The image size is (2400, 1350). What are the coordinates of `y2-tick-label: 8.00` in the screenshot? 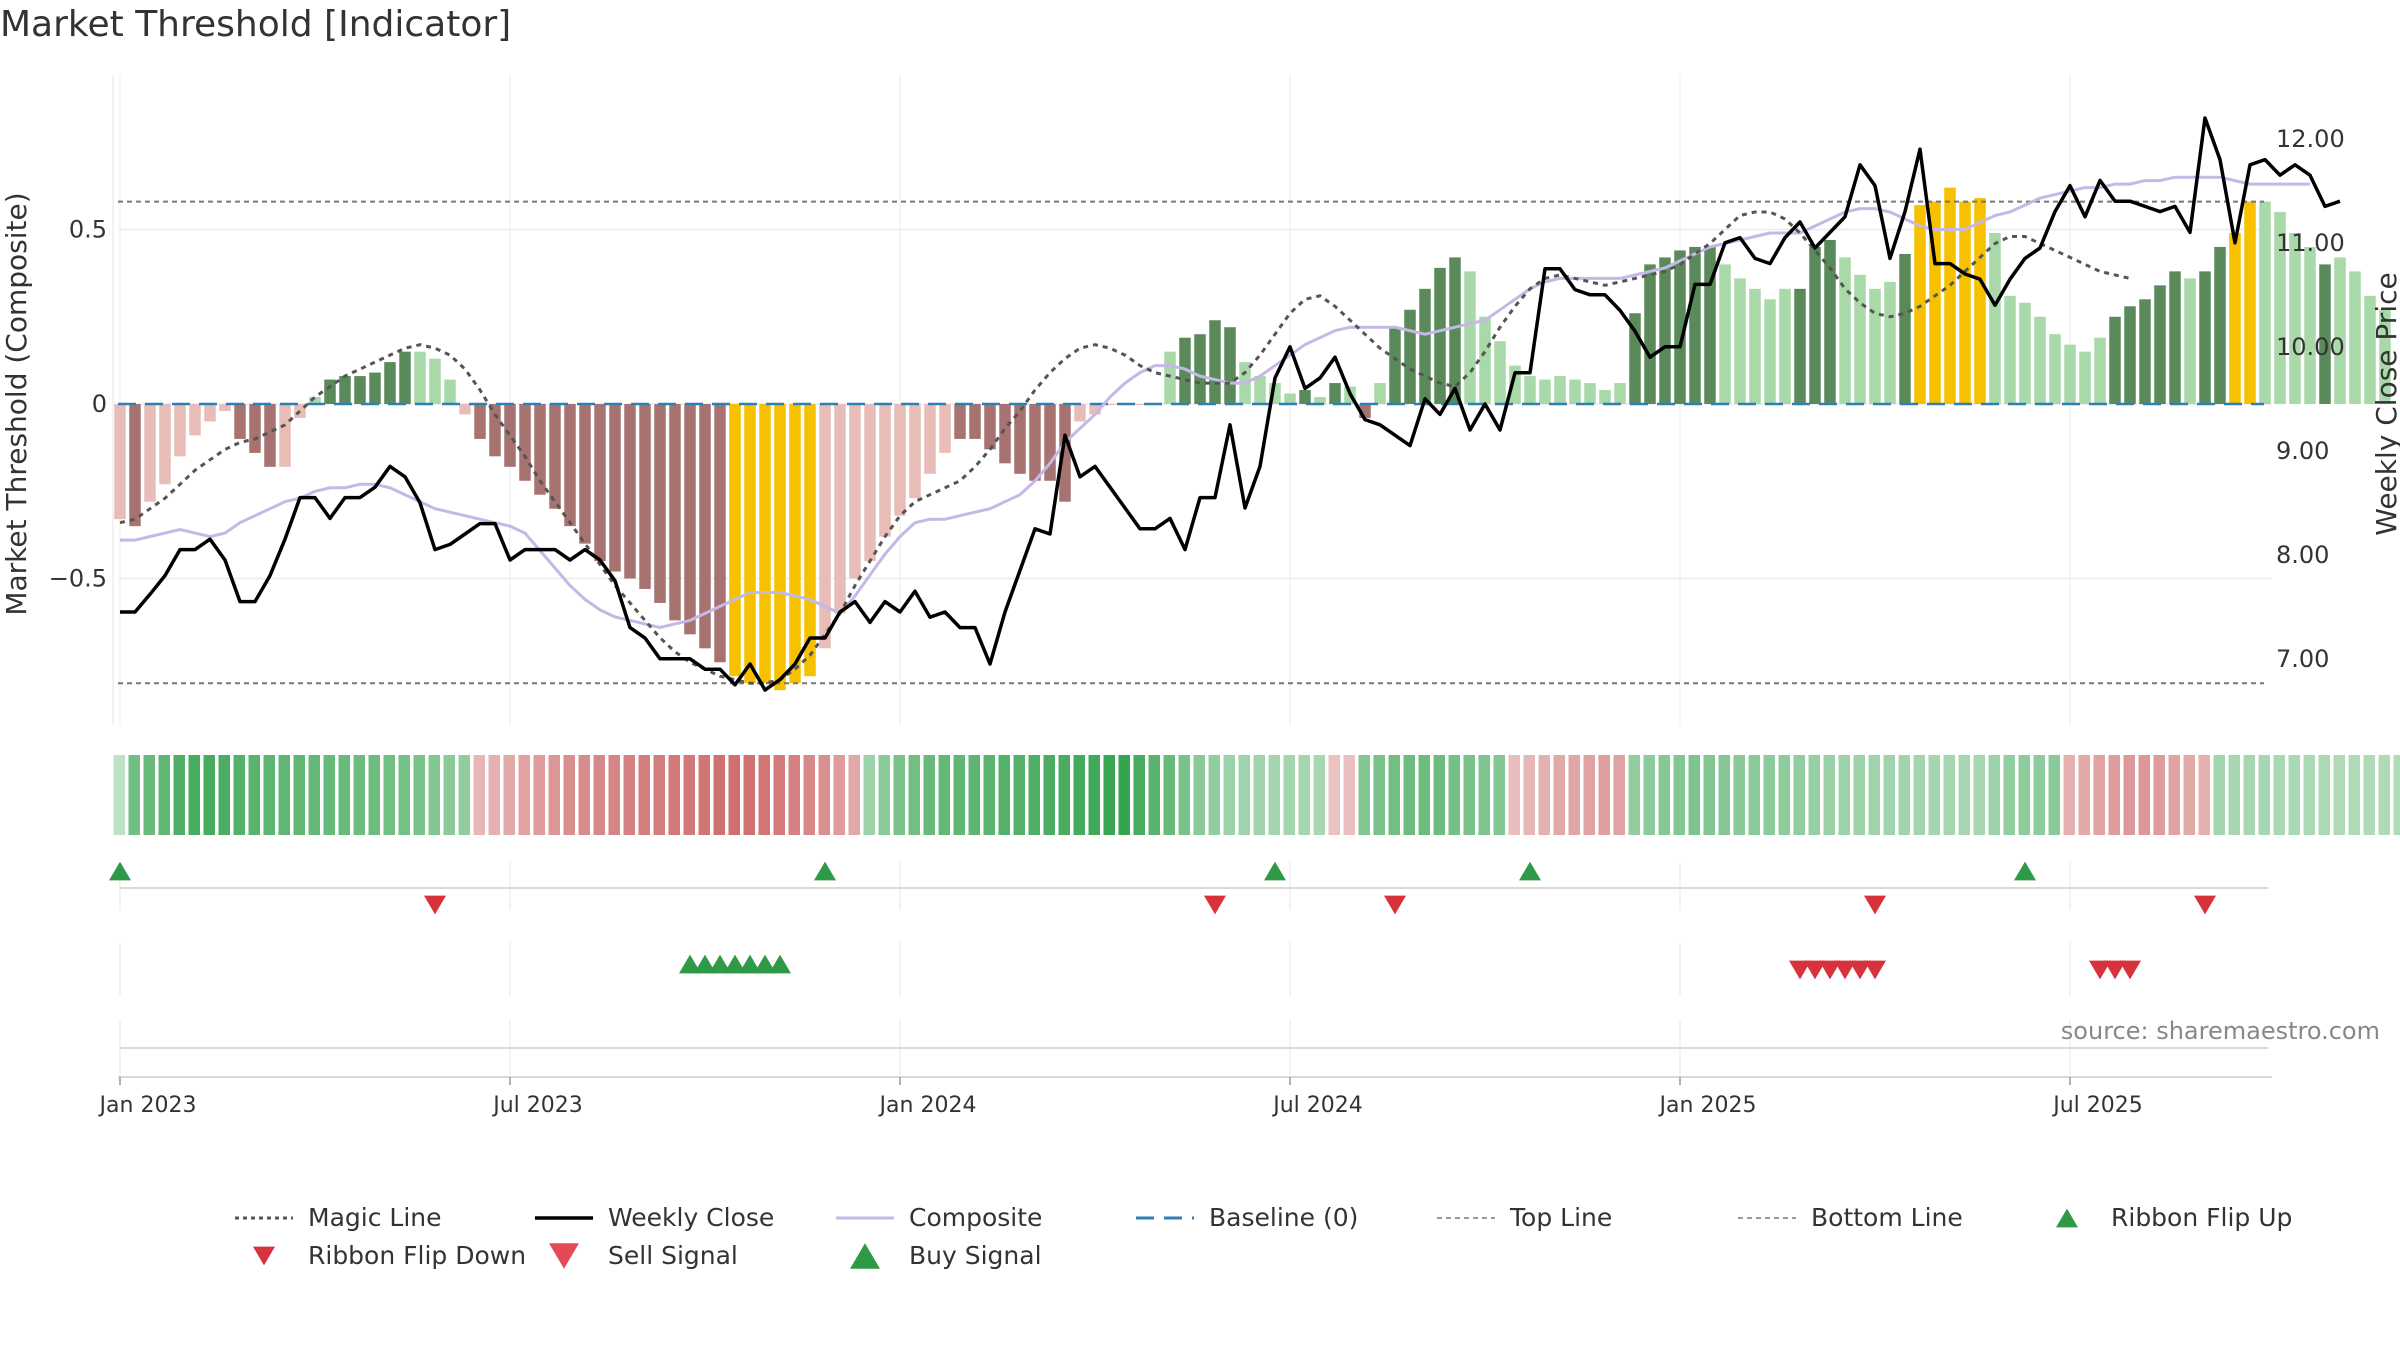 It's located at (2302, 555).